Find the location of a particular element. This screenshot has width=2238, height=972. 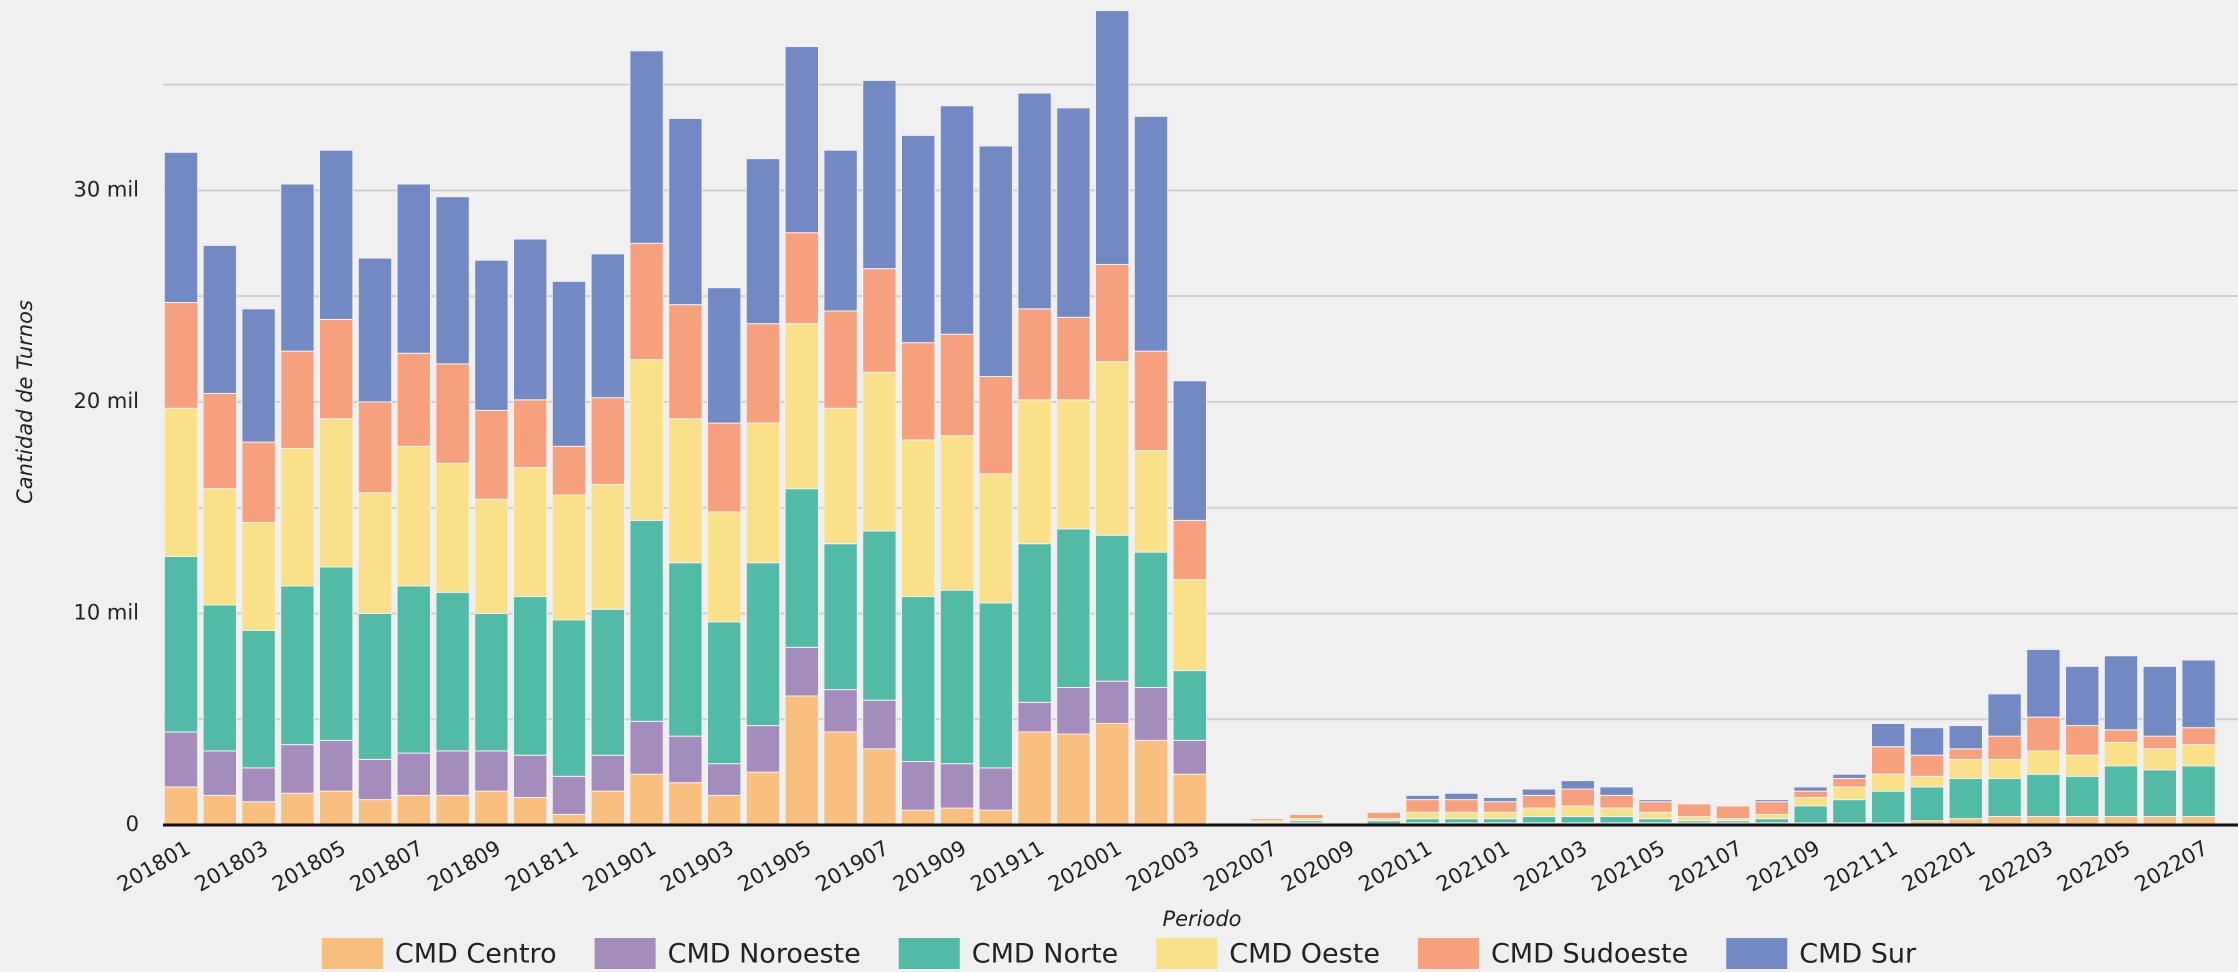

x-tick-label: 202207 is located at coordinates (2171, 866).